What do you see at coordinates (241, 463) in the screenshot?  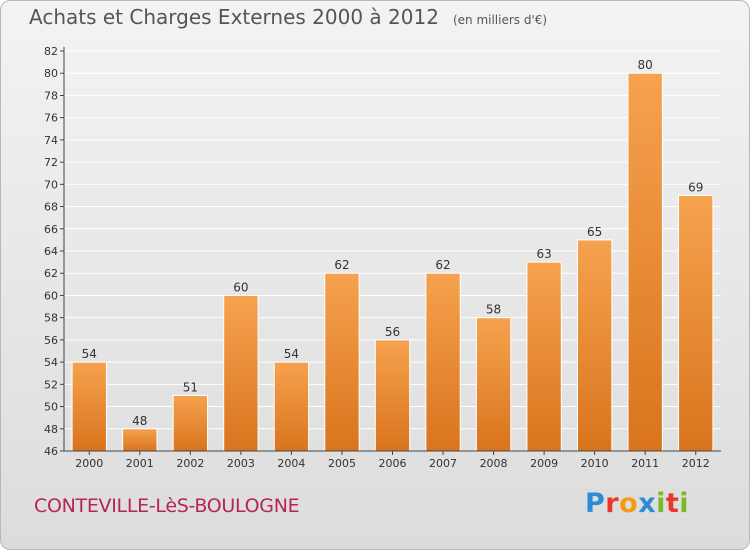 I see `x-tick-label: 2003` at bounding box center [241, 463].